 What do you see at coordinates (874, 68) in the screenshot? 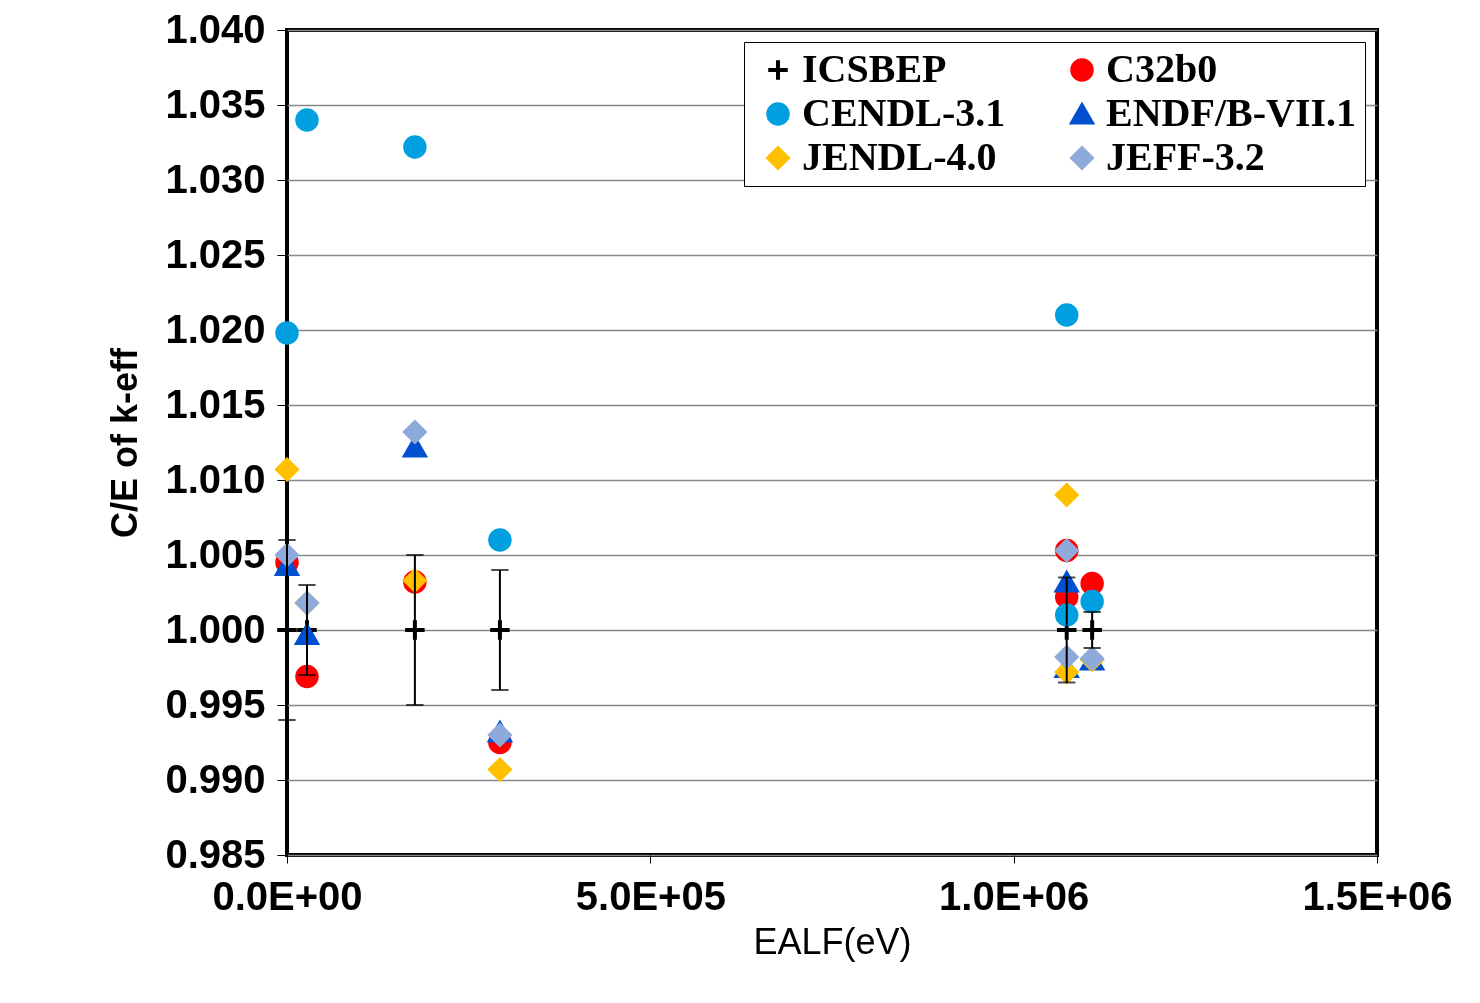
I see `legend-label: ICSBEP` at bounding box center [874, 68].